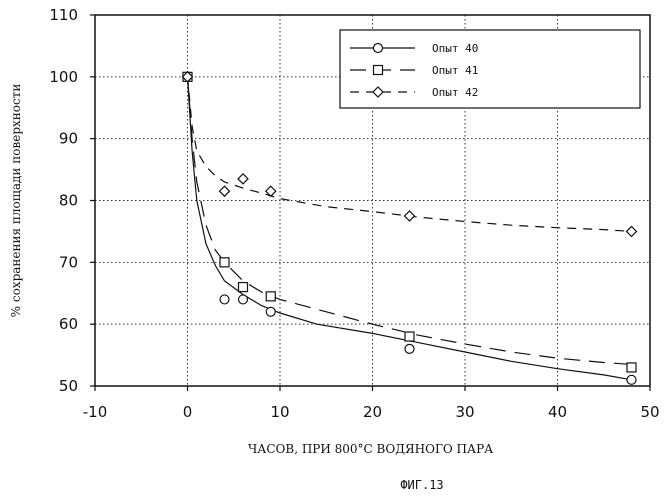  What do you see at coordinates (557, 412) in the screenshot?
I see `x-tick-label: 40` at bounding box center [557, 412].